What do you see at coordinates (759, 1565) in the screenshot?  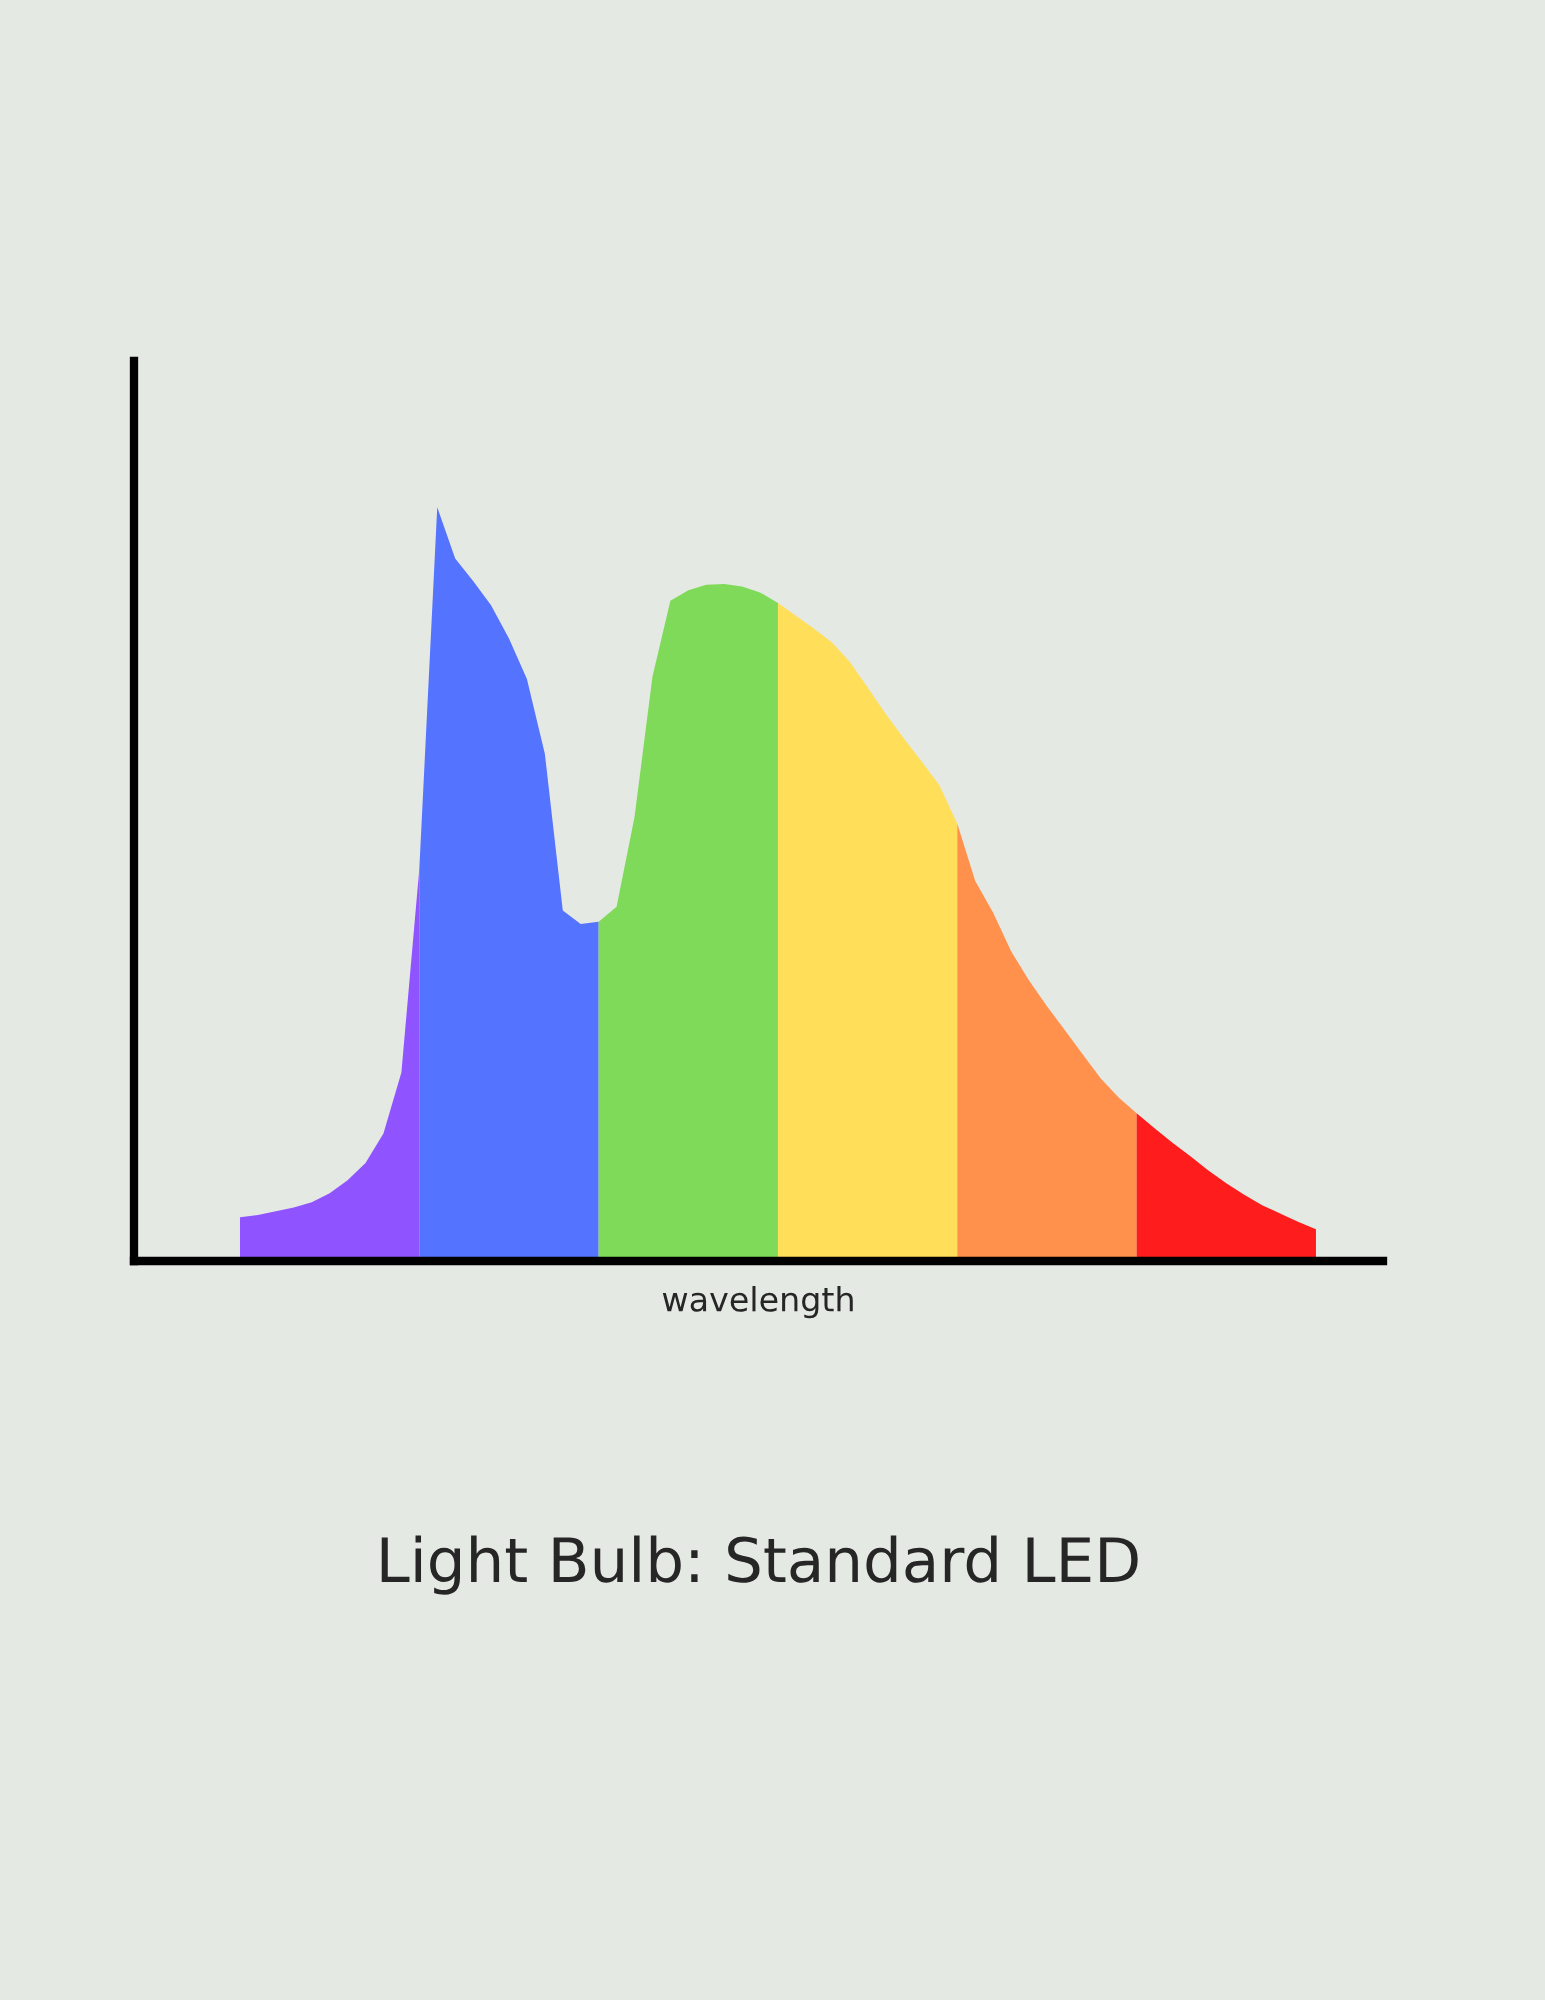 I see `text: Light Bulb: Standard LED` at bounding box center [759, 1565].